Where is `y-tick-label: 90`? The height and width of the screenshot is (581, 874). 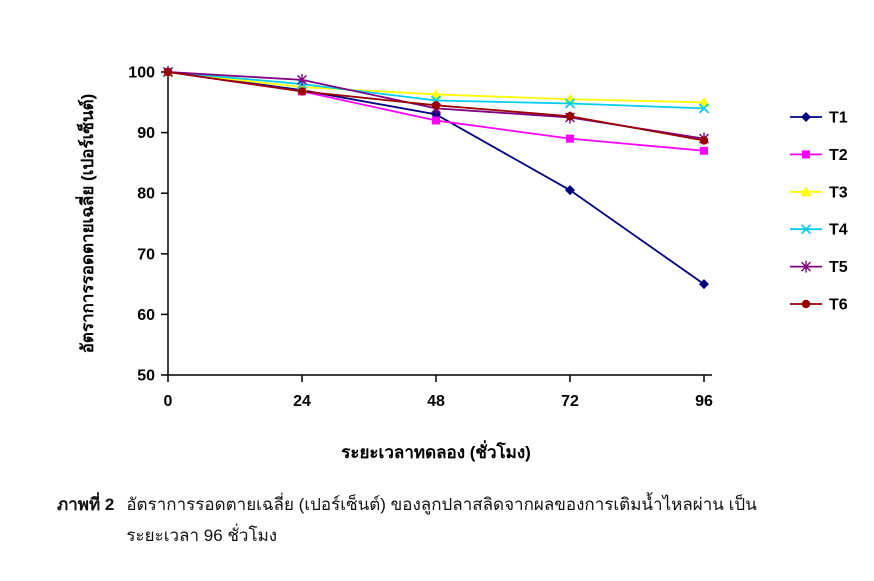 y-tick-label: 90 is located at coordinates (146, 133).